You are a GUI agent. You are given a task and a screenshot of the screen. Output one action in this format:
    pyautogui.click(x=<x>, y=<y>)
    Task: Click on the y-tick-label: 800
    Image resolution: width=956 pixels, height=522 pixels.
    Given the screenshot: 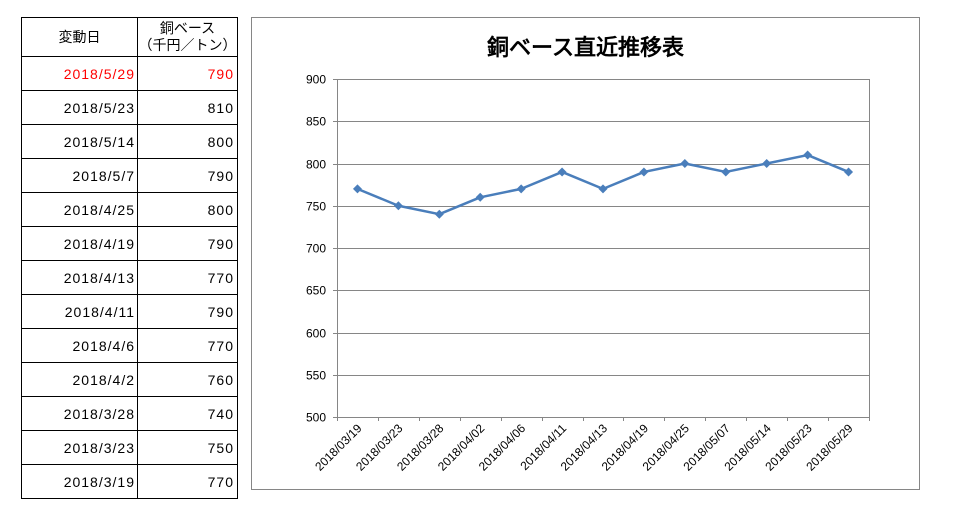 What is the action you would take?
    pyautogui.click(x=316, y=165)
    